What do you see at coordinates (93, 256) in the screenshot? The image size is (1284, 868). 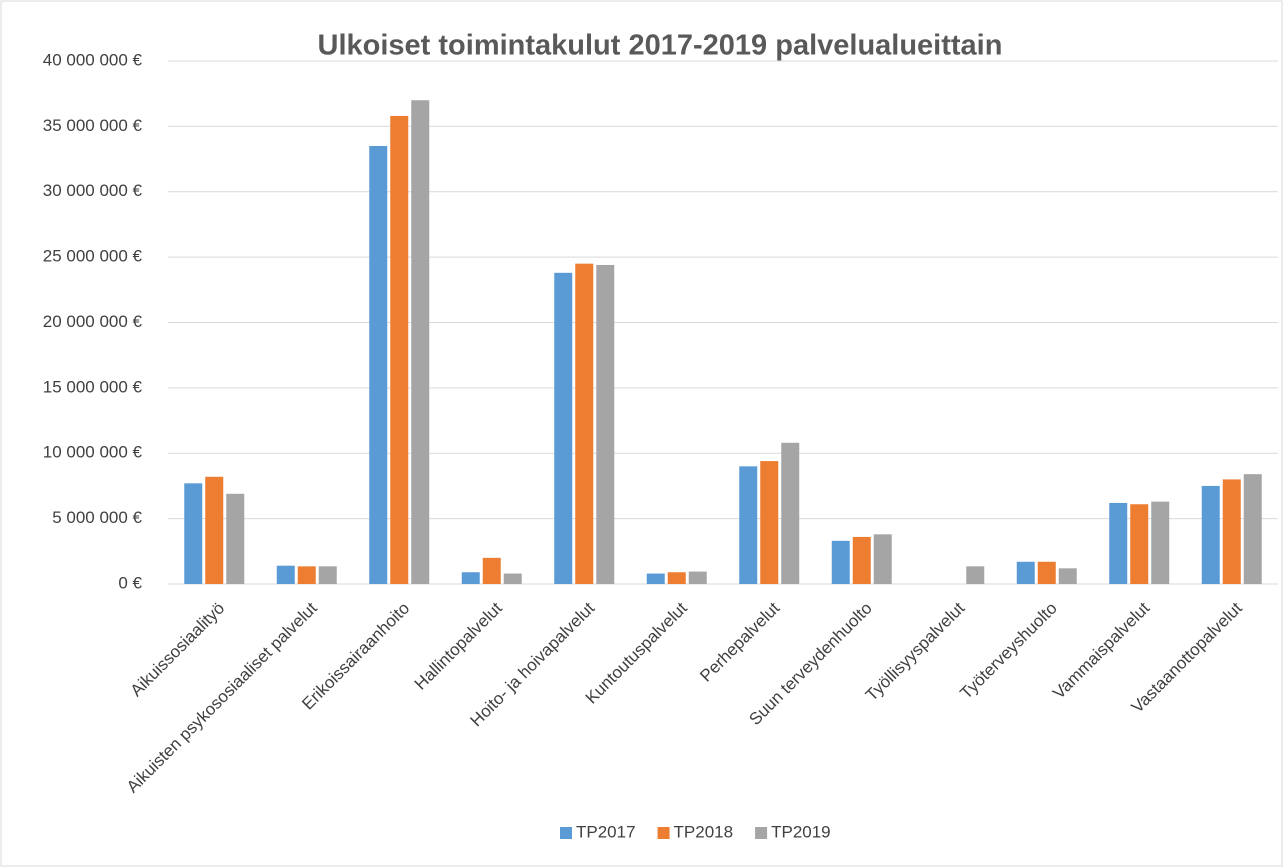 I see `y-tick-label: 25 000 000 €` at bounding box center [93, 256].